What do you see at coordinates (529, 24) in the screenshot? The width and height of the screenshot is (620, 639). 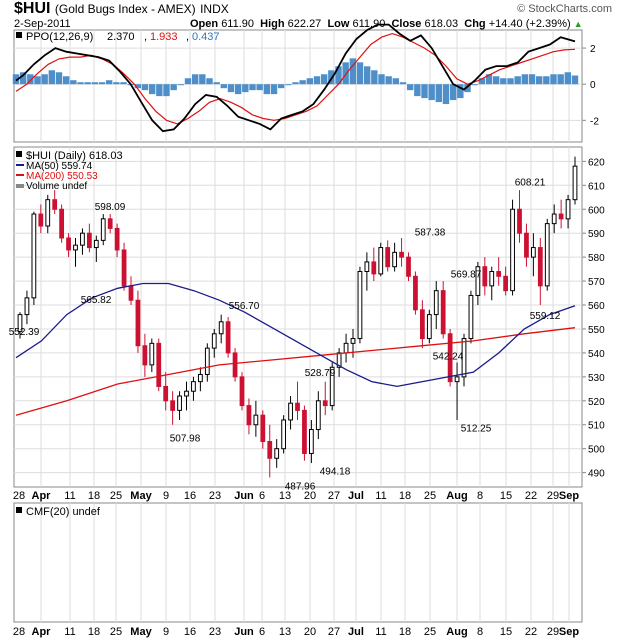 I see `change-value: +14.40 (+2.39%)` at bounding box center [529, 24].